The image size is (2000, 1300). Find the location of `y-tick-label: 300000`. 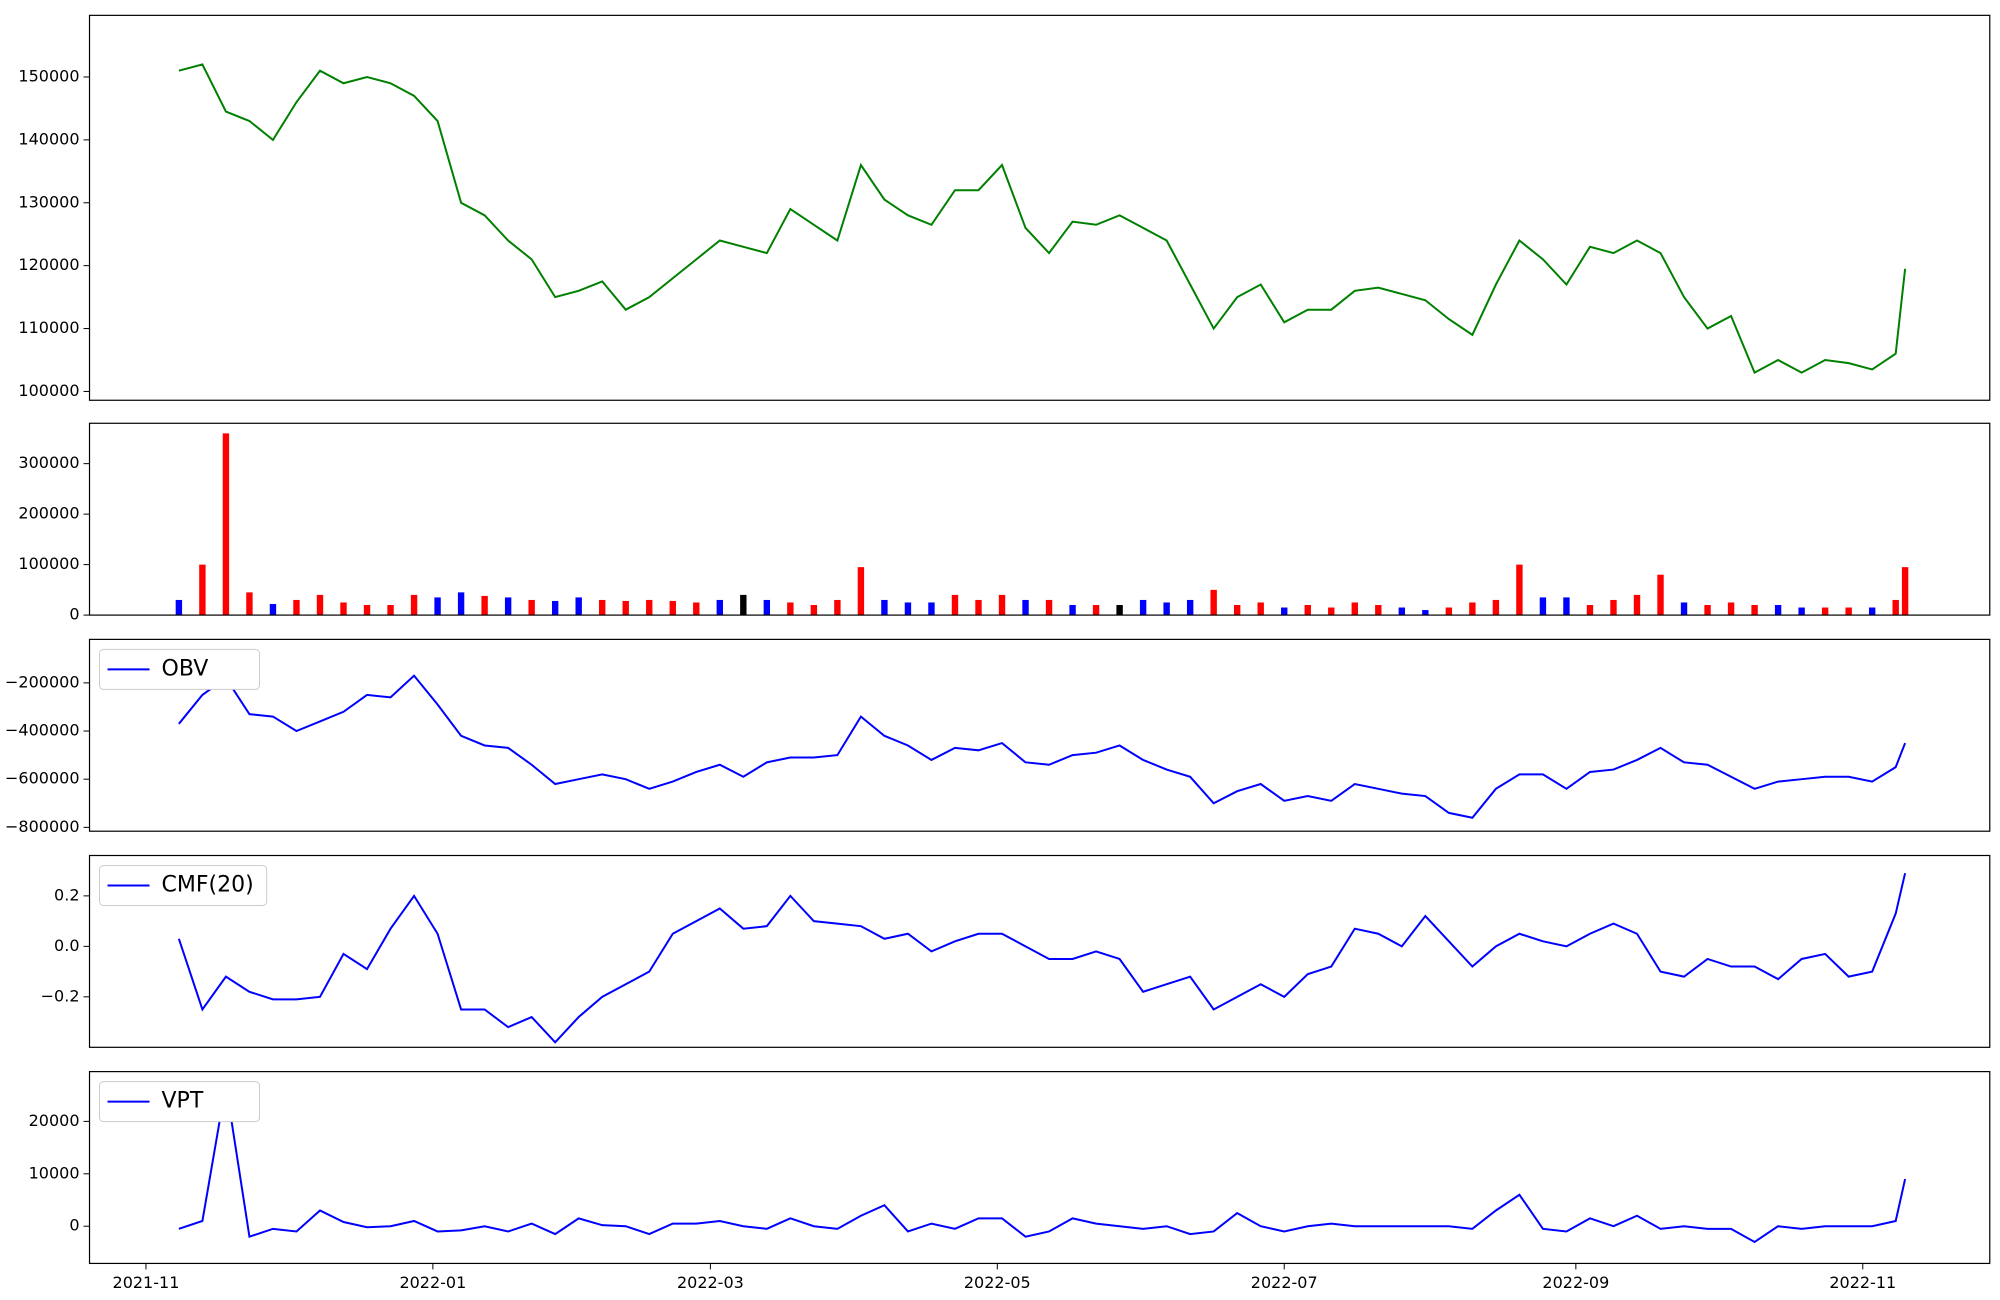

y-tick-label: 300000 is located at coordinates (48, 462).